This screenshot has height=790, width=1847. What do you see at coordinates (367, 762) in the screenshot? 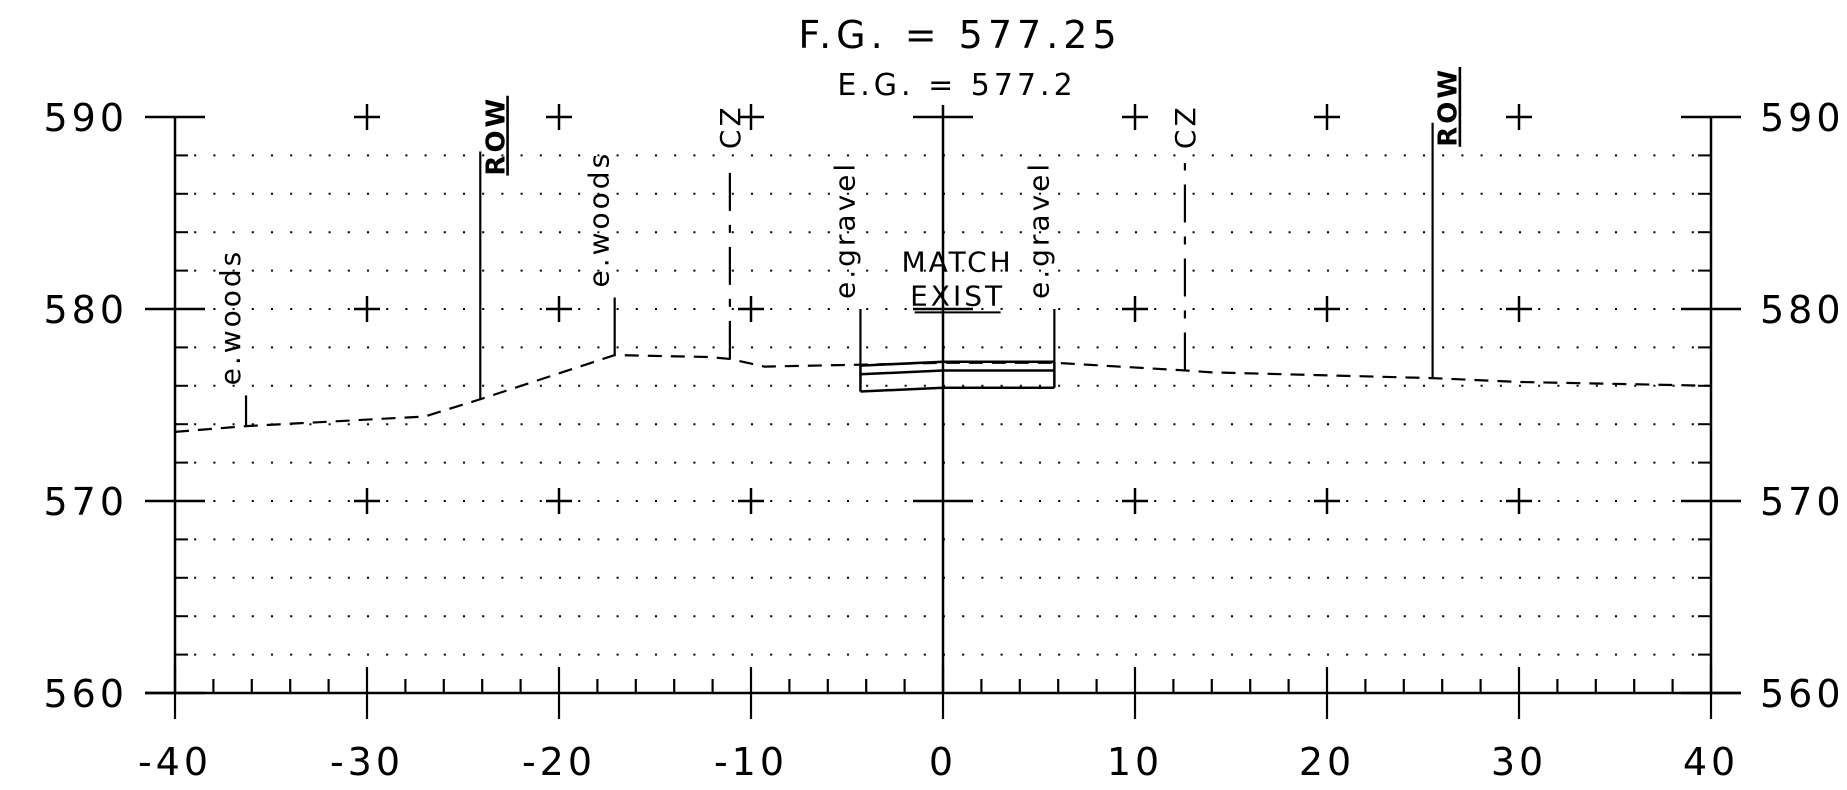
I see `x-tick-label: -30` at bounding box center [367, 762].